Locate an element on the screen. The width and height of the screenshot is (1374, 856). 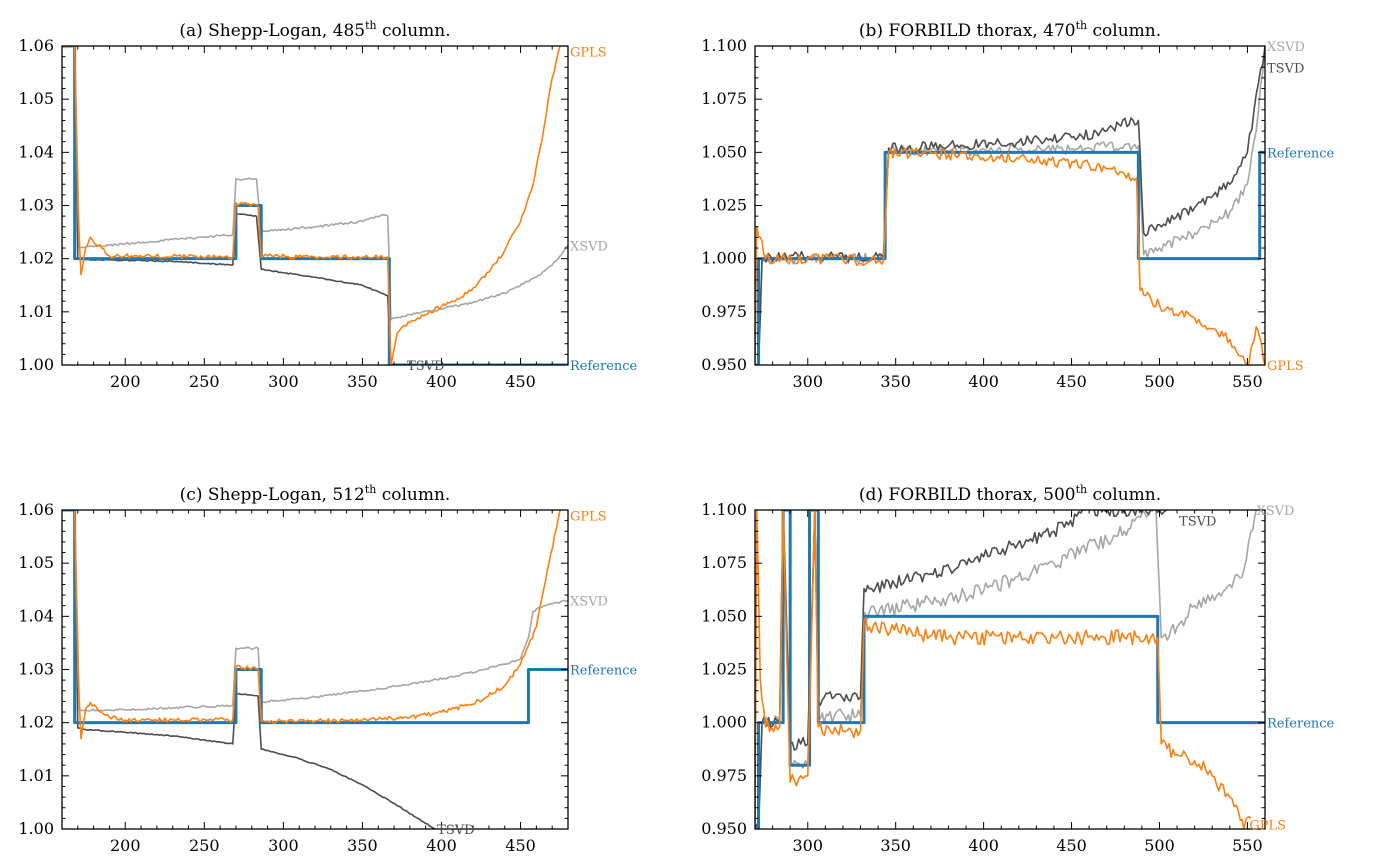
chart-title: (c) Shepp-Logan, 512th column. is located at coordinates (315, 494).